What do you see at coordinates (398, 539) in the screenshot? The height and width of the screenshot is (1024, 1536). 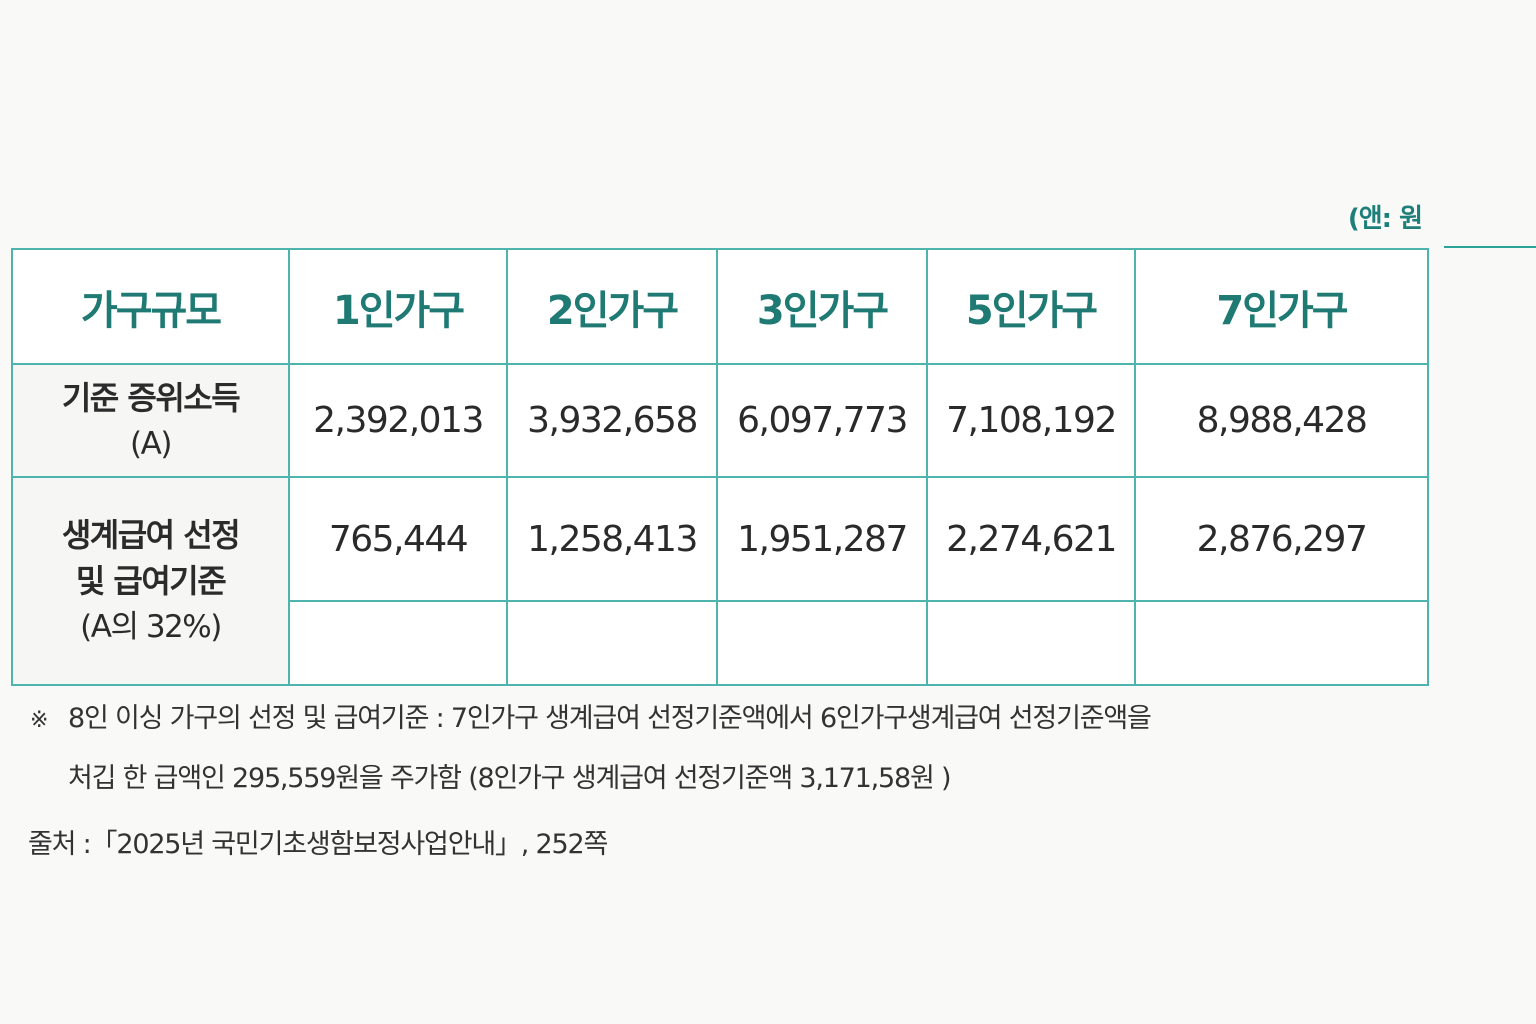 I see `table-cell: 765,444` at bounding box center [398, 539].